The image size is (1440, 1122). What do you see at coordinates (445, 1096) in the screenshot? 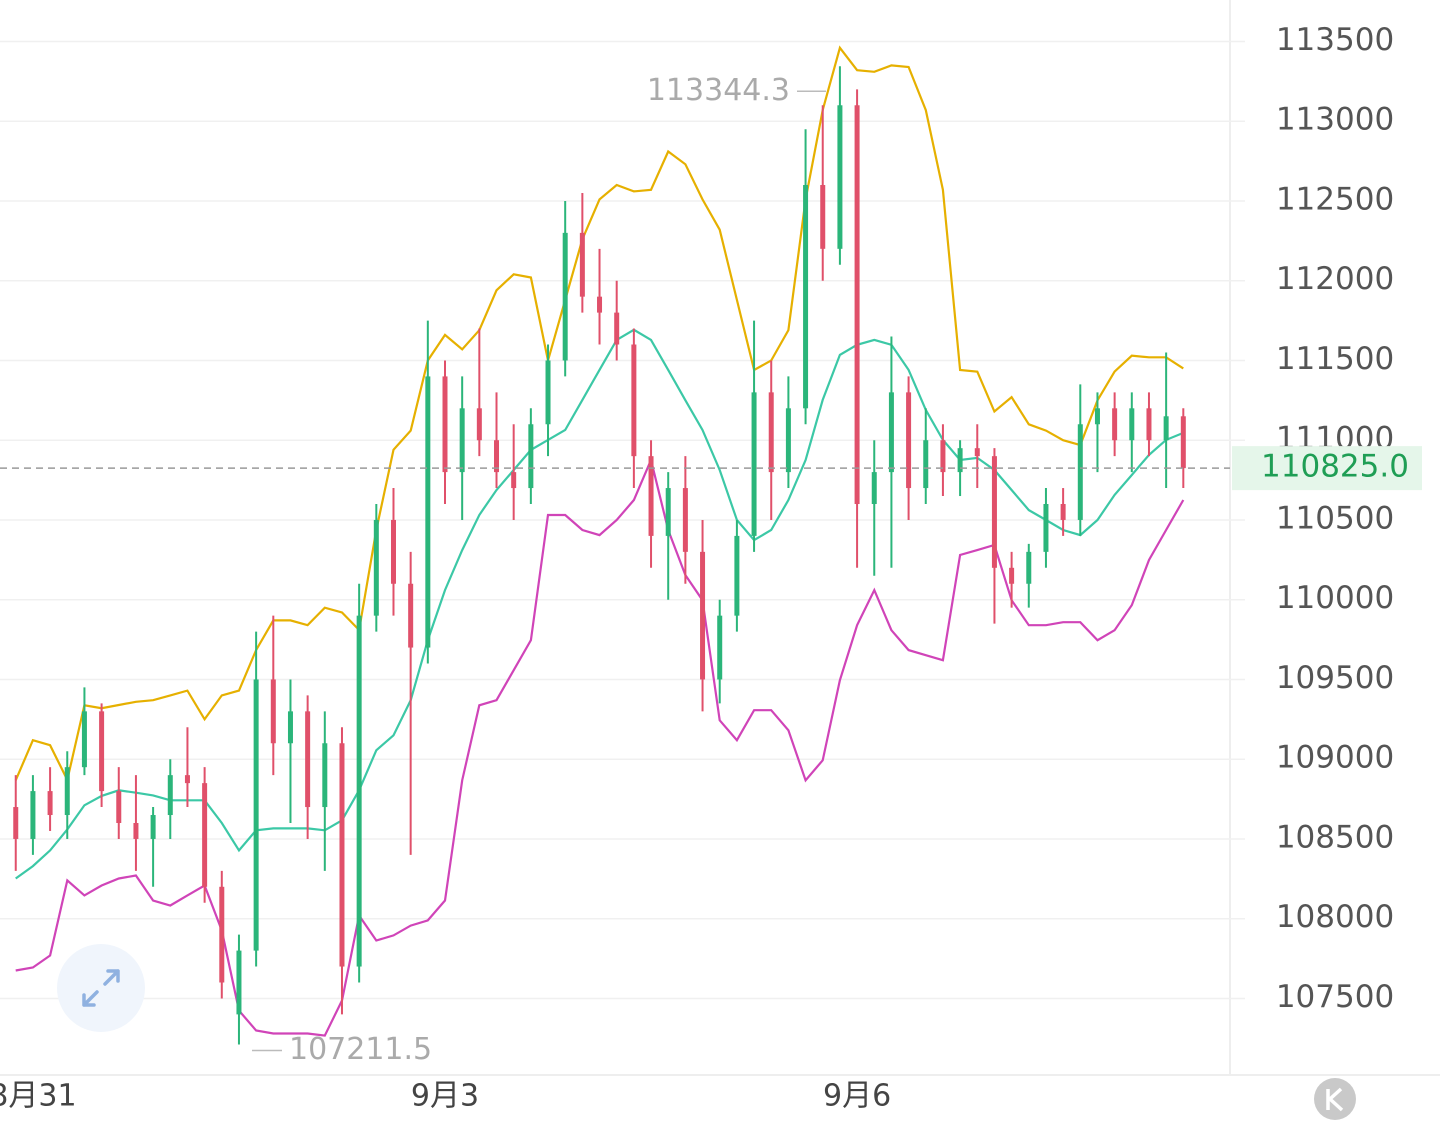
I see `x-tick-label: 9月3` at bounding box center [445, 1096].